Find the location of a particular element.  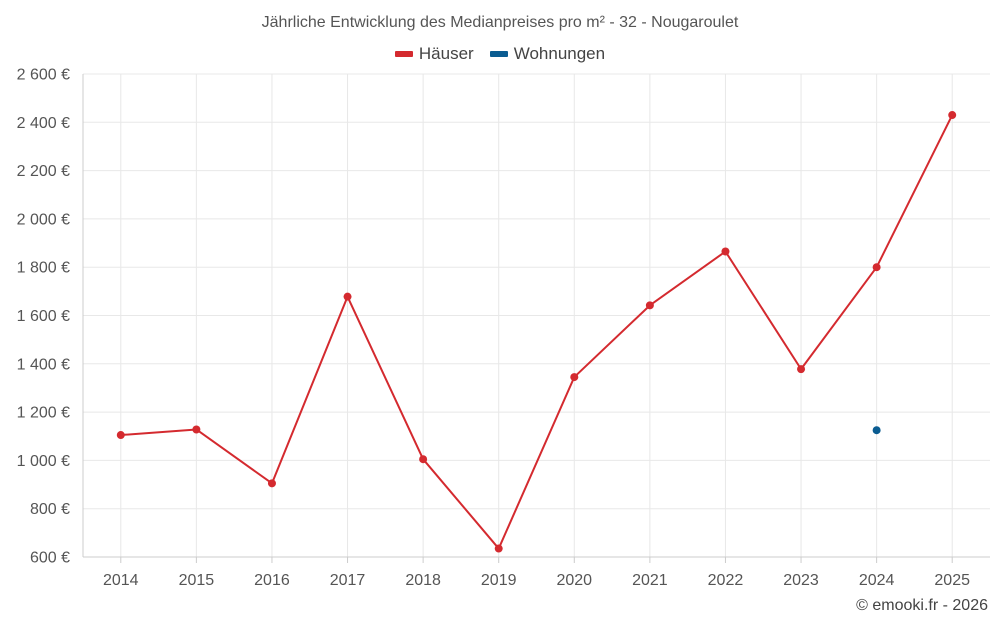

y-tick-label: 1 400 € is located at coordinates (43, 364).